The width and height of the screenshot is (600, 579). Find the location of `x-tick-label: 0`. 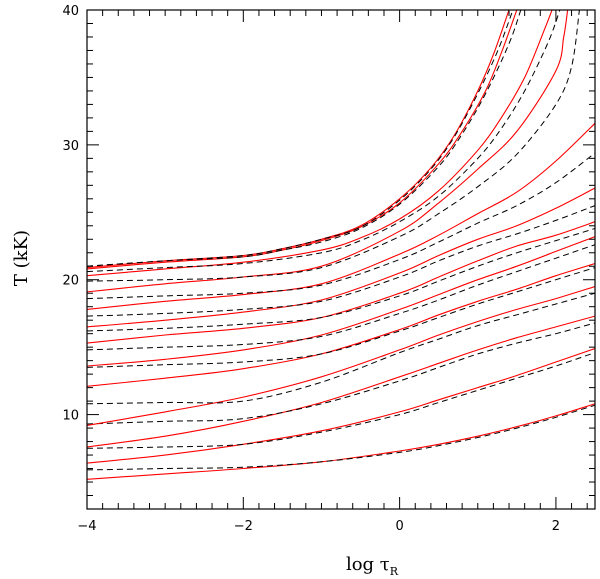

x-tick-label: 0 is located at coordinates (399, 526).